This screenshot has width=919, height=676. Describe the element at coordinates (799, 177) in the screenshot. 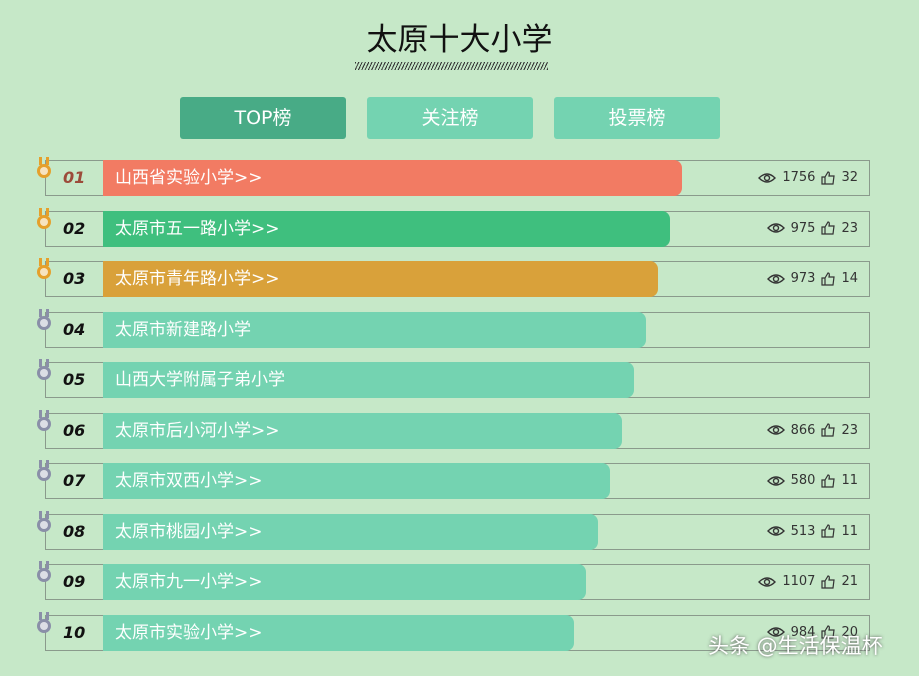

I see `views: 1756` at that location.